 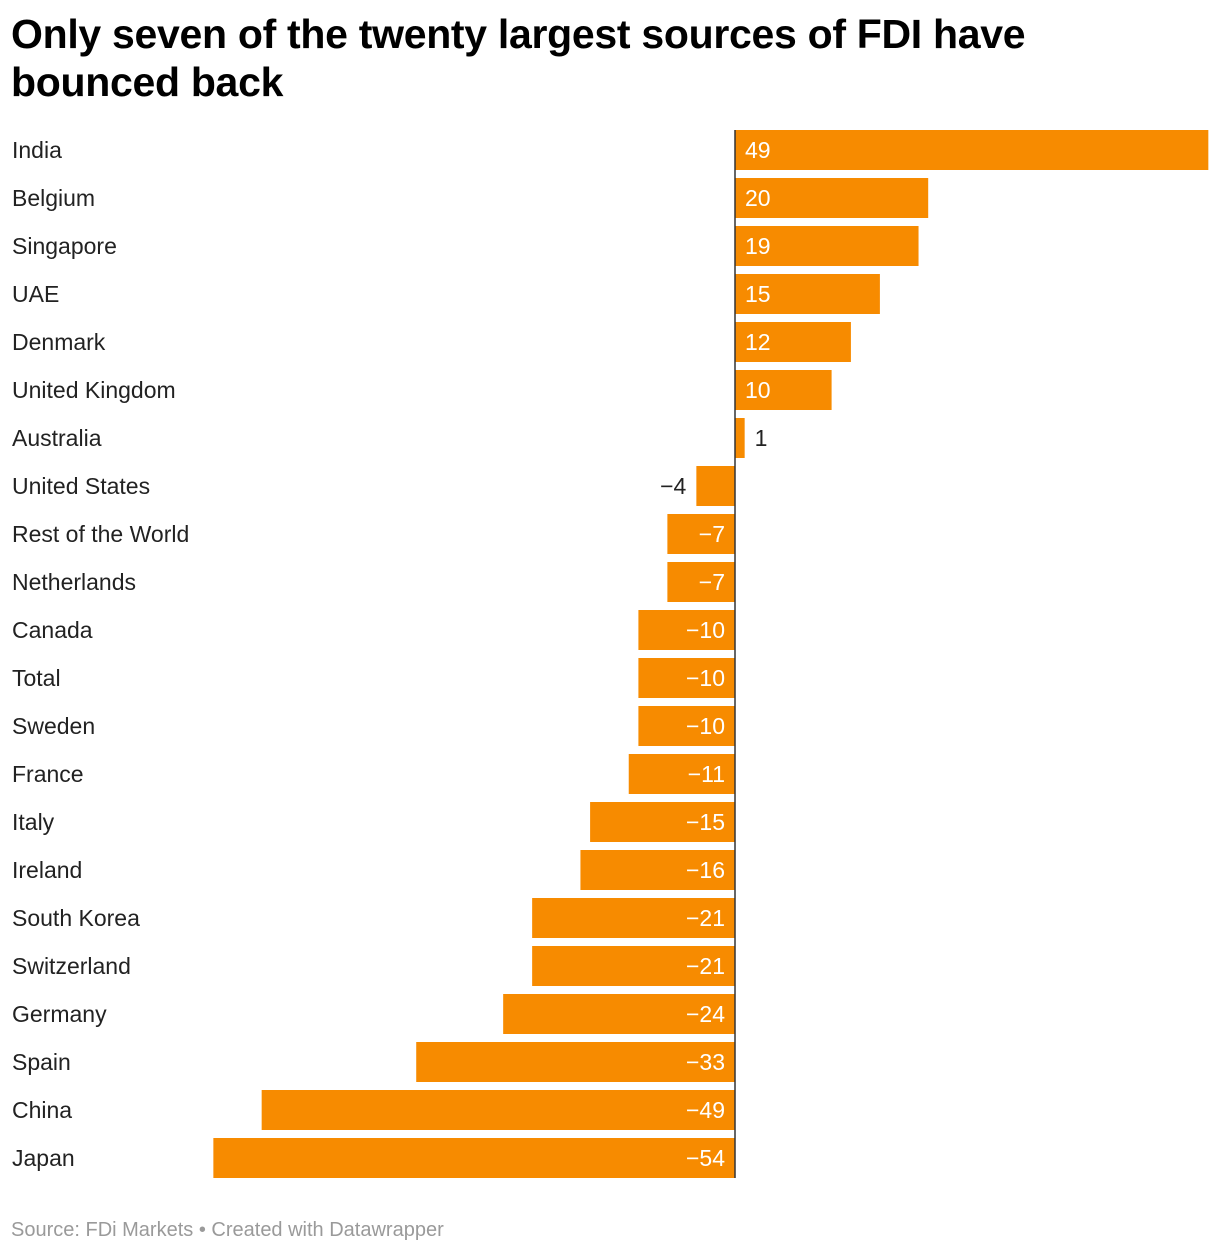 What do you see at coordinates (673, 486) in the screenshot?
I see `value-label: −4` at bounding box center [673, 486].